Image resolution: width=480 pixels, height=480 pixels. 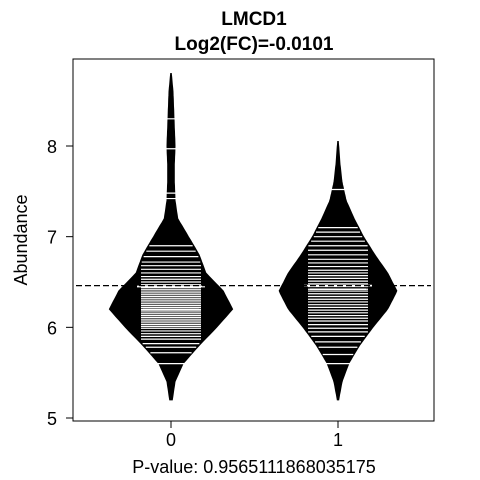 I want to click on x-tick-label-1: 1, so click(x=338, y=440).